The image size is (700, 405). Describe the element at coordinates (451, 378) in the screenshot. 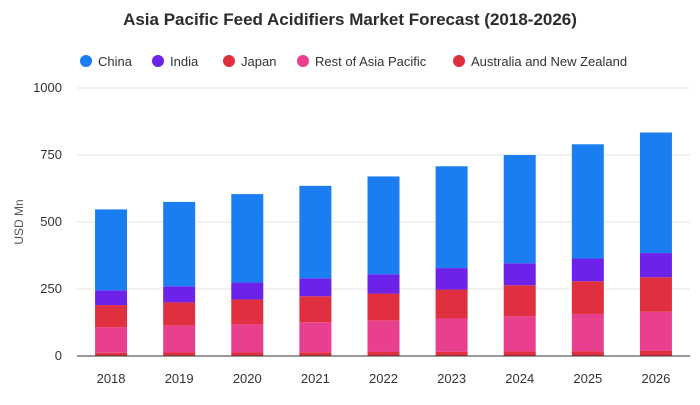

I see `x-tick-label: 2023` at that location.